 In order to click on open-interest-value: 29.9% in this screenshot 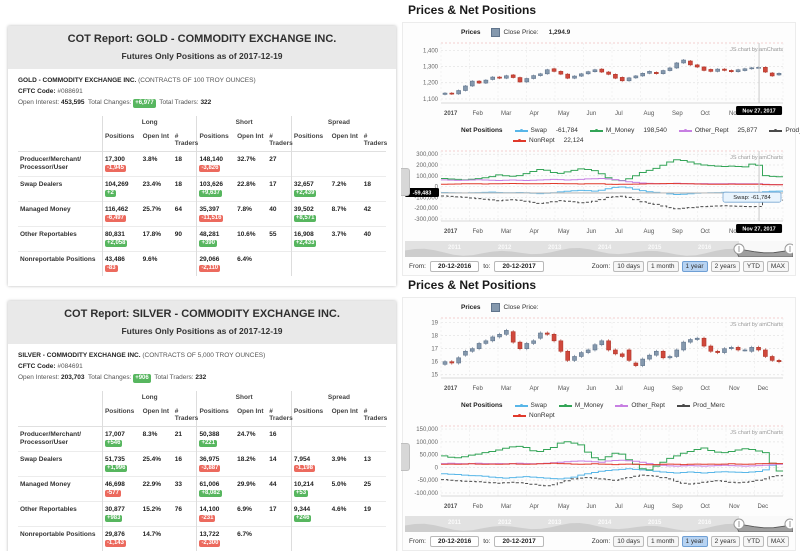, I will do `click(246, 484)`.